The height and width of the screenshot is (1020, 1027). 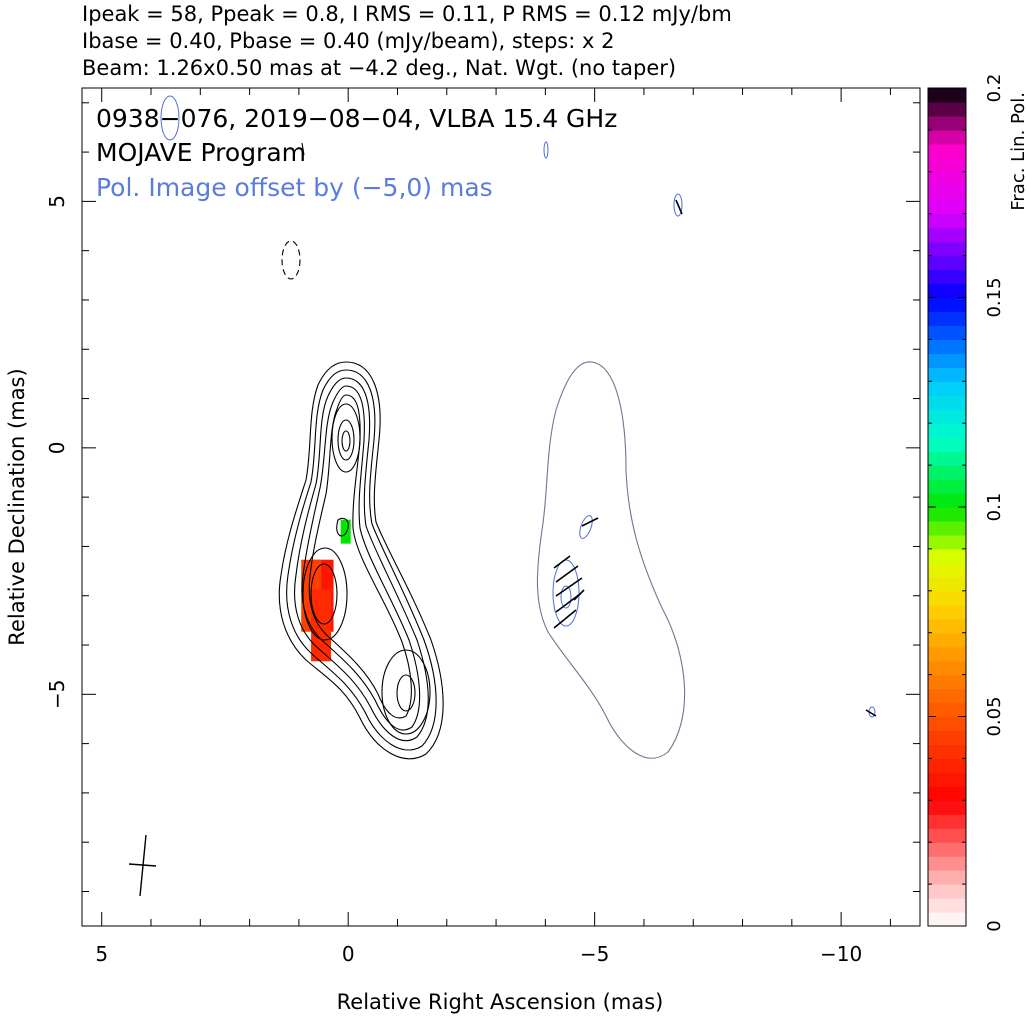 I want to click on x-tick-label: 5, so click(x=101, y=954).